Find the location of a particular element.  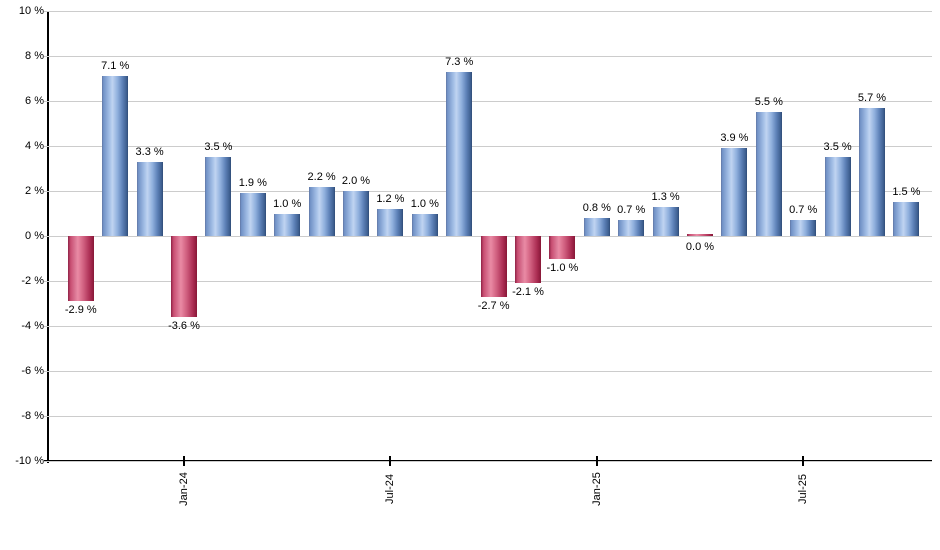

y-axis-tick-label: 0 % is located at coordinates (34, 236).